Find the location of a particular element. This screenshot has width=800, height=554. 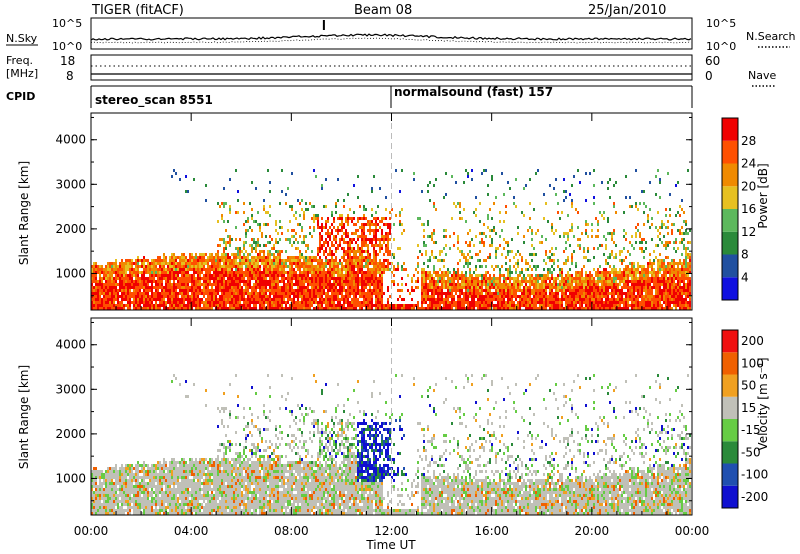

colorbar-tick-label: 24 is located at coordinates (748, 164).